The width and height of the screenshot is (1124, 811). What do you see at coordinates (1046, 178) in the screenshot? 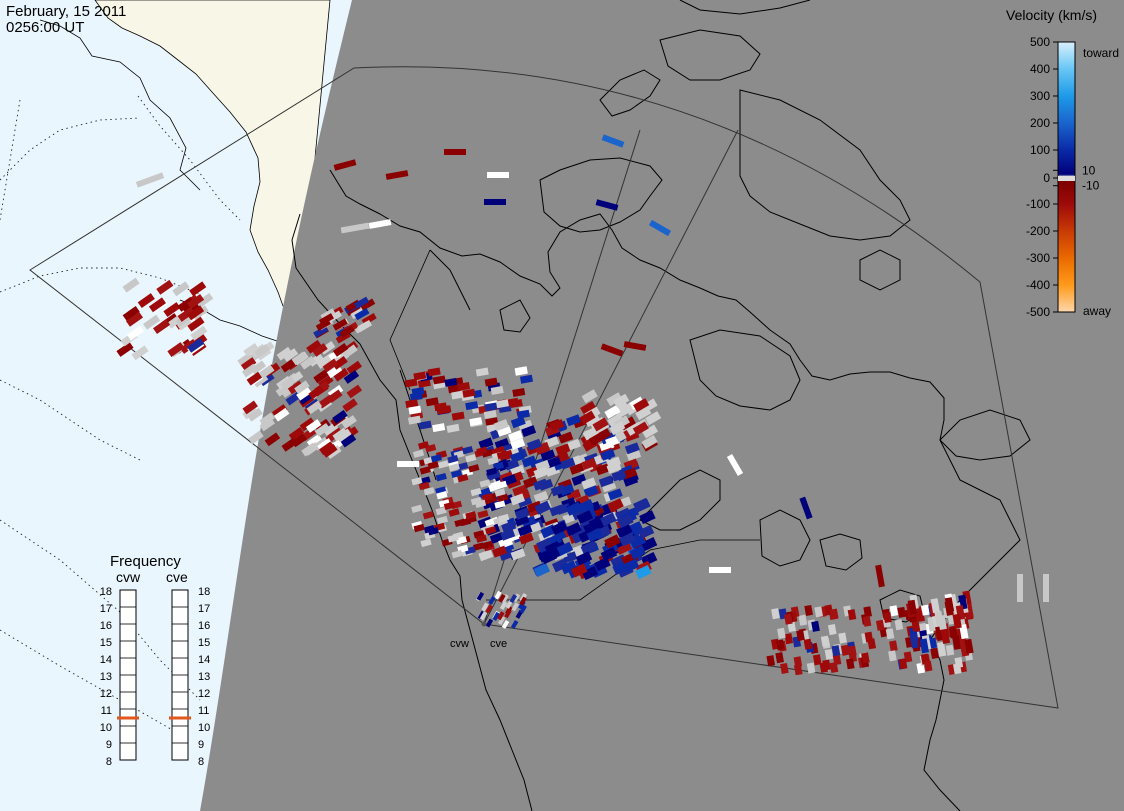
I see `colorbar-tick-label: 0` at bounding box center [1046, 178].